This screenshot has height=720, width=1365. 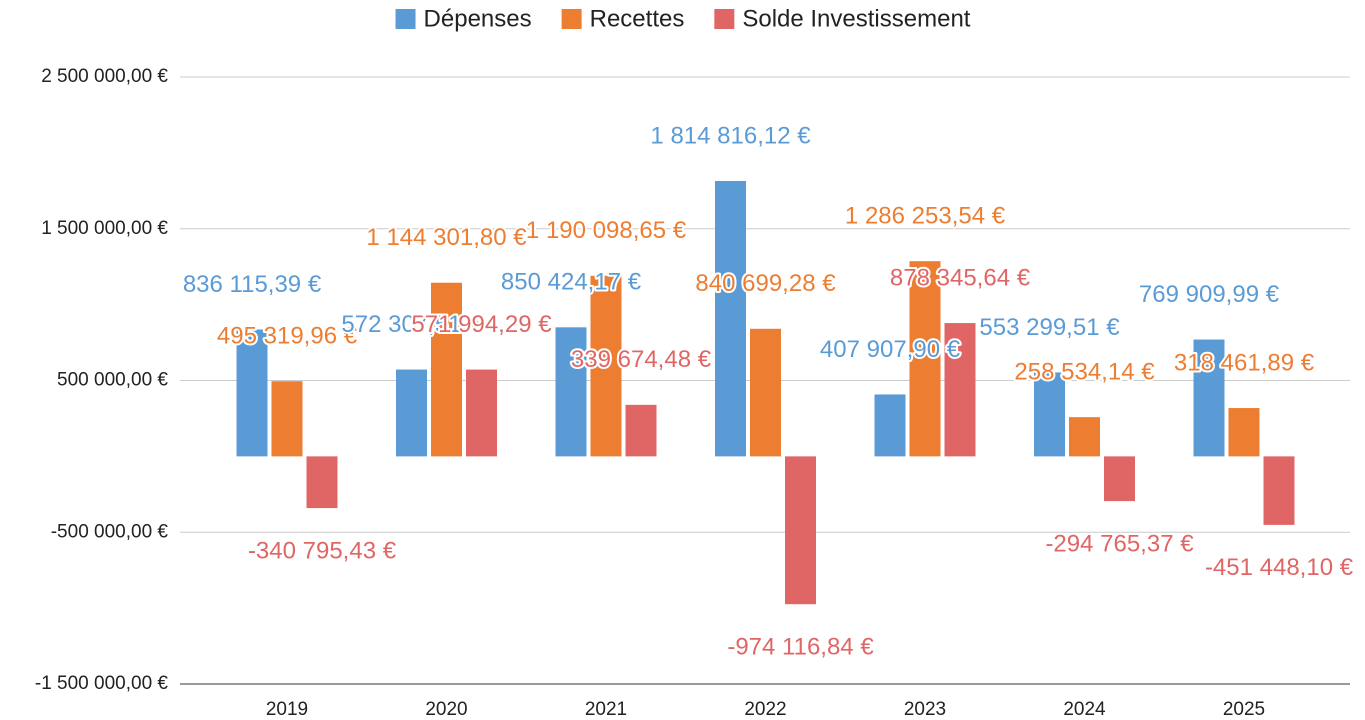 I want to click on data-label: 1 144 301,80 €, so click(x=446, y=237).